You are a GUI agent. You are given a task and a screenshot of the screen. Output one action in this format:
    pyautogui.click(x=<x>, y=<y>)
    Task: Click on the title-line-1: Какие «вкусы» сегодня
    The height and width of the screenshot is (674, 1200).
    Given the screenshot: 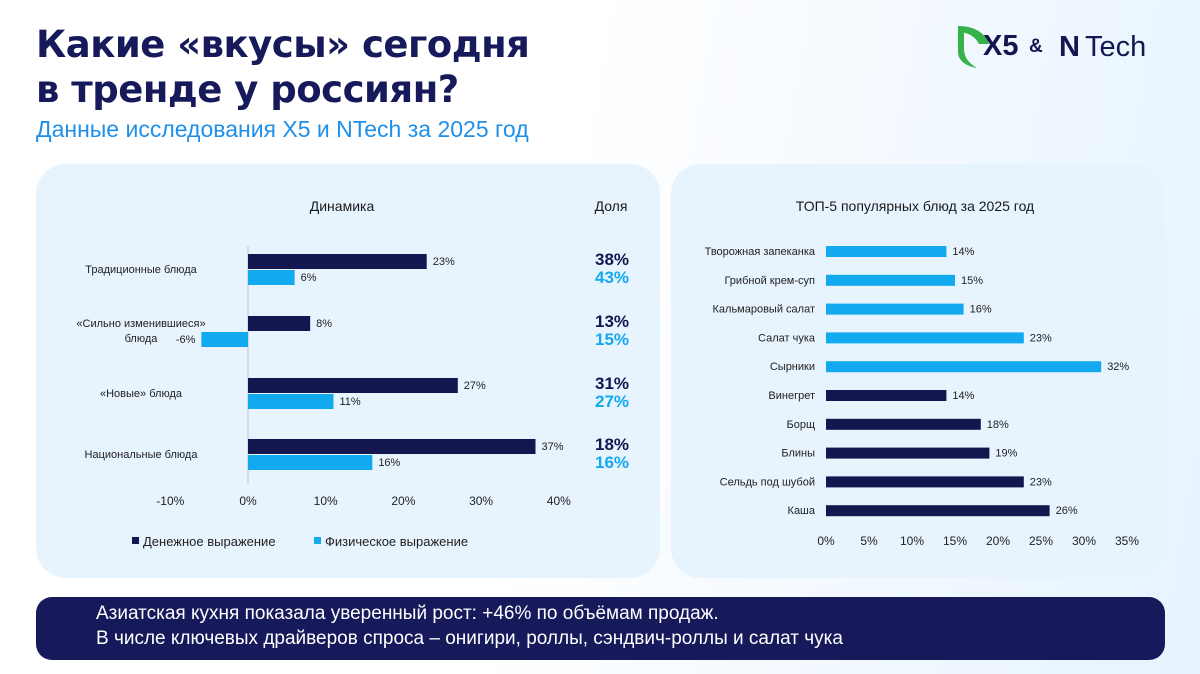 What is the action you would take?
    pyautogui.click(x=283, y=44)
    